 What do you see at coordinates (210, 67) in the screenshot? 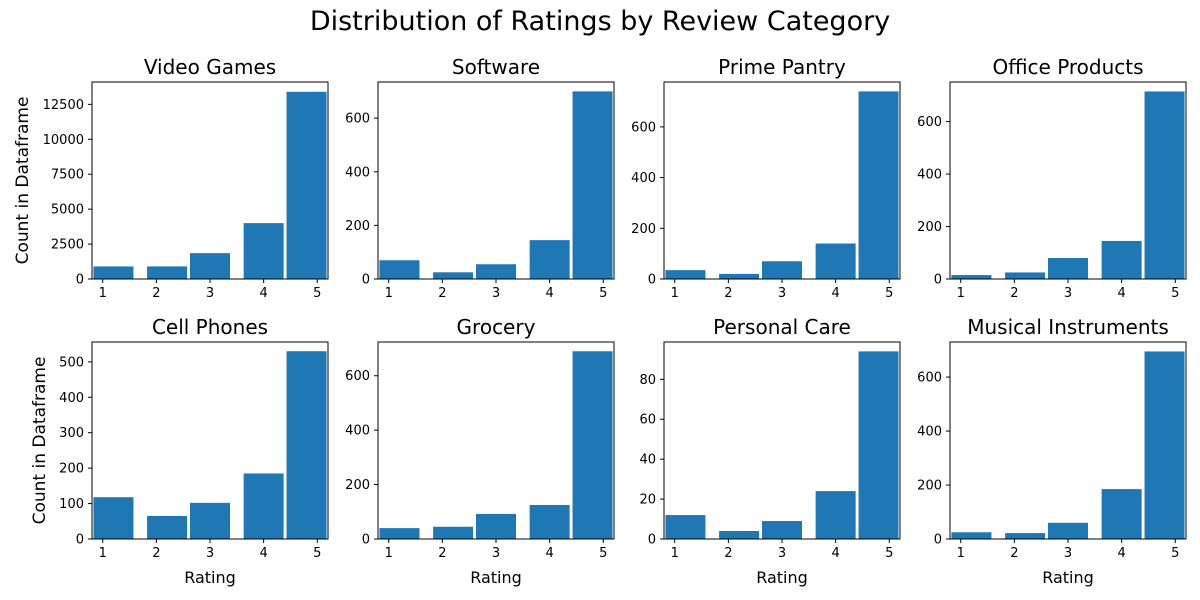
I see `subplot-title: Video Games` at bounding box center [210, 67].